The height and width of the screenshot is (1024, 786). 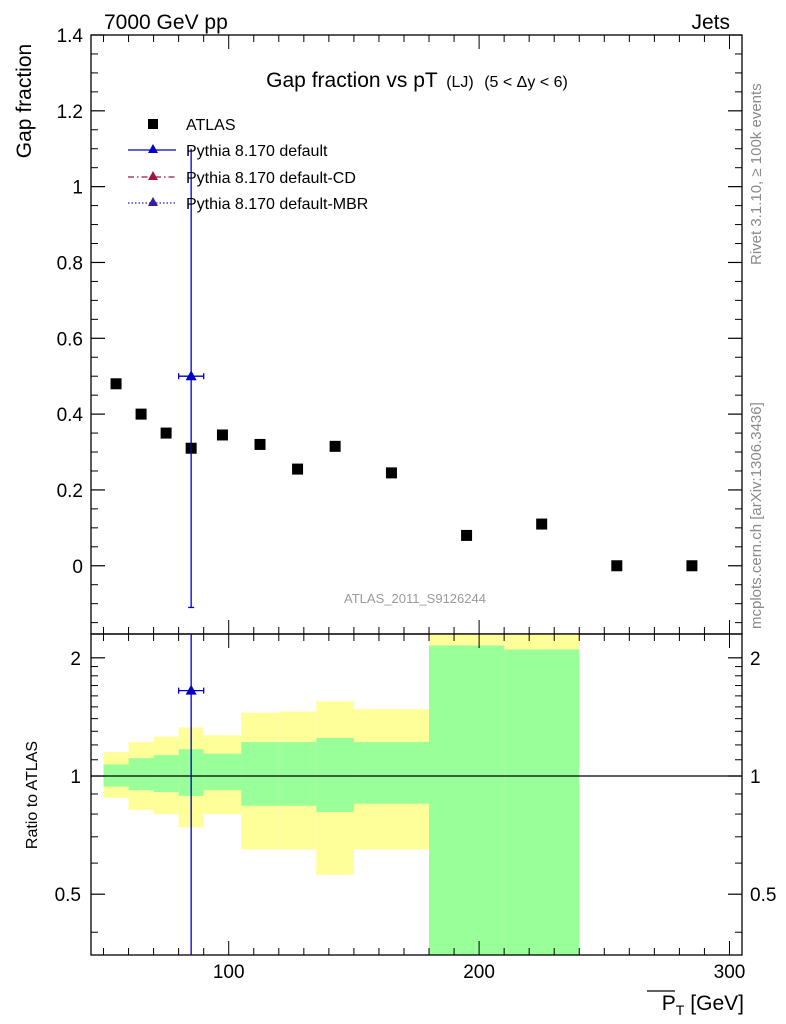 What do you see at coordinates (70, 263) in the screenshot?
I see `main-y-tick-label: 0.8` at bounding box center [70, 263].